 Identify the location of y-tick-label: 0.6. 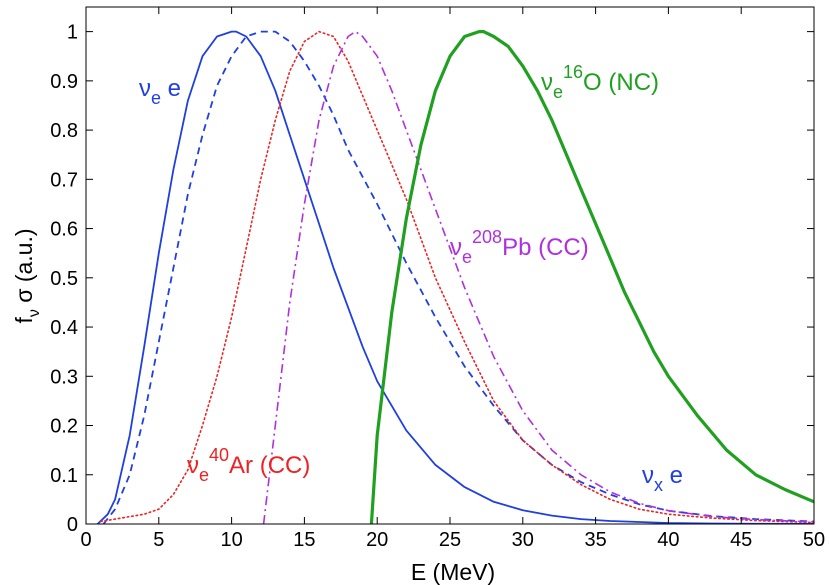
(64, 230).